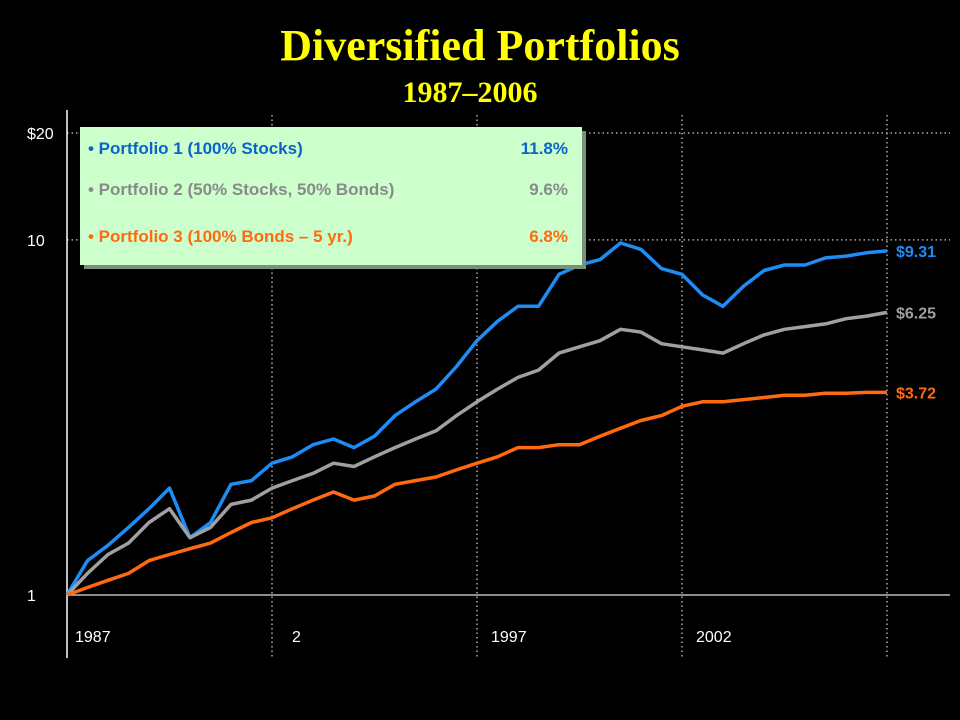 Image resolution: width=960 pixels, height=720 pixels. I want to click on legend-return-portfolio-2: 9.6%, so click(548, 189).